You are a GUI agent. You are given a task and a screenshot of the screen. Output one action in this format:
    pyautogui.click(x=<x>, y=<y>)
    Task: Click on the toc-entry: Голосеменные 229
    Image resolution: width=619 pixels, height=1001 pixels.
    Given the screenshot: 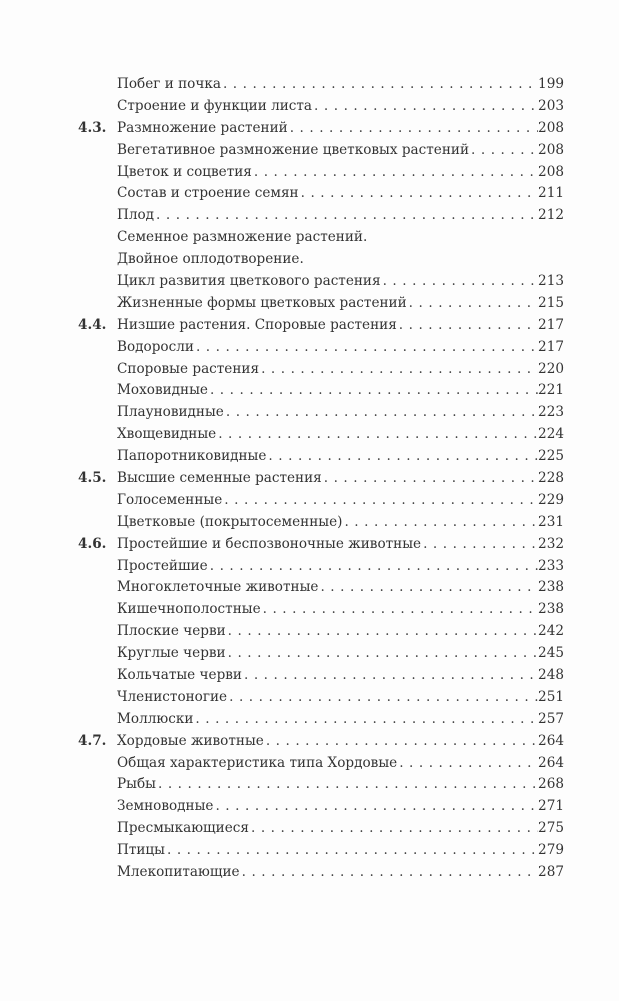 What is the action you would take?
    pyautogui.click(x=321, y=500)
    